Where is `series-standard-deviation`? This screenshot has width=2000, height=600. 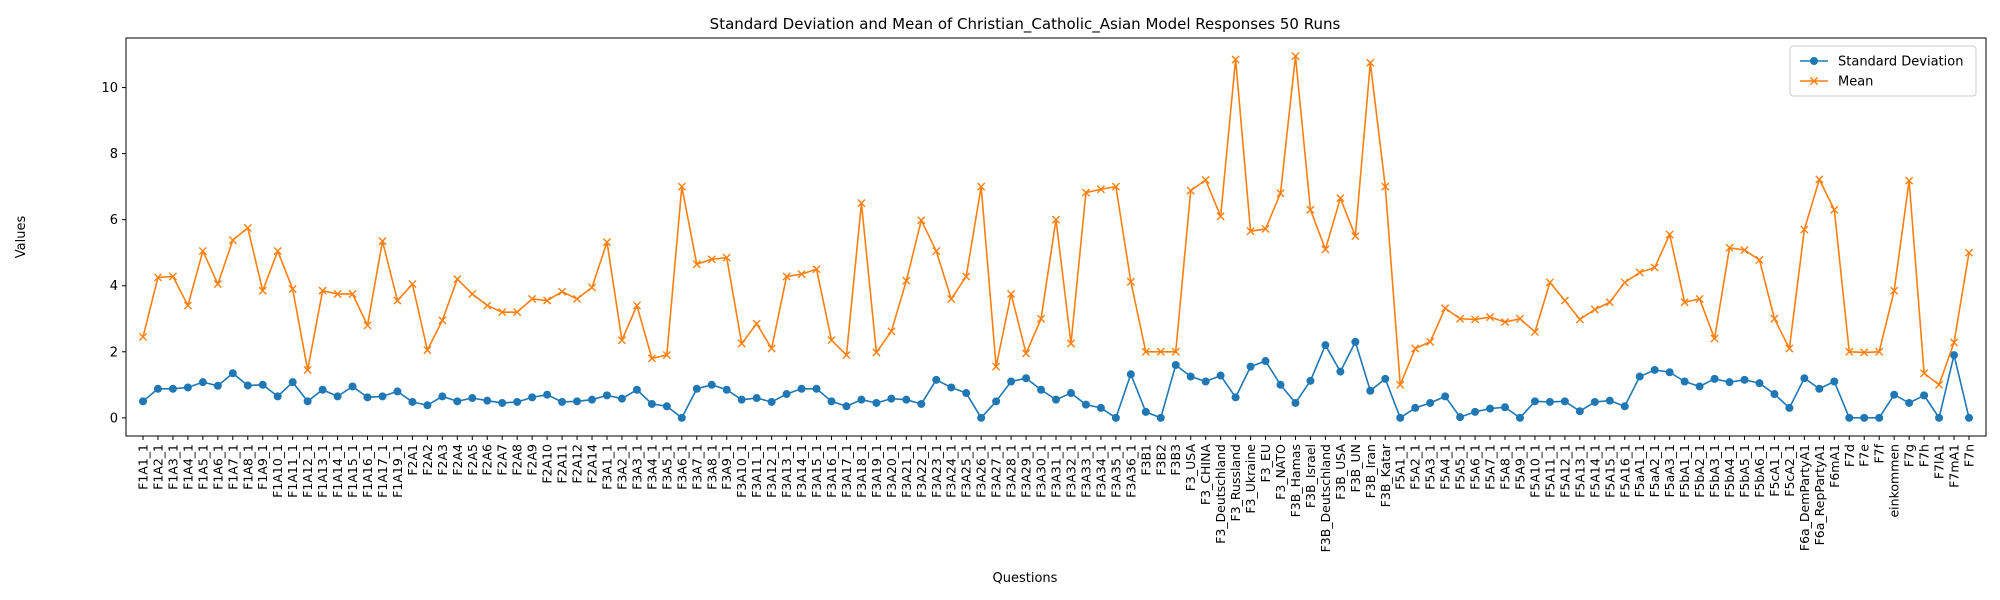
series-standard-deviation is located at coordinates (1056, 379).